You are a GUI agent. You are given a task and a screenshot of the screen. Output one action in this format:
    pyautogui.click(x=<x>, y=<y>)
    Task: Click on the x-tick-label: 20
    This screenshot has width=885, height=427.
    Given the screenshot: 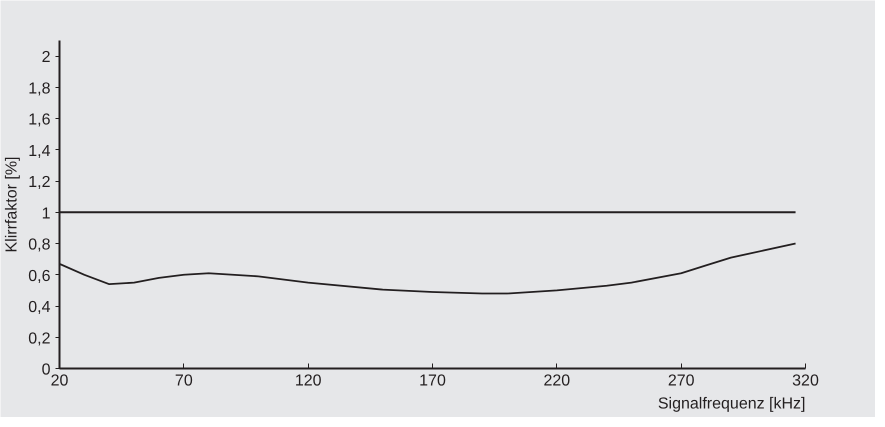 What is the action you would take?
    pyautogui.click(x=59, y=381)
    